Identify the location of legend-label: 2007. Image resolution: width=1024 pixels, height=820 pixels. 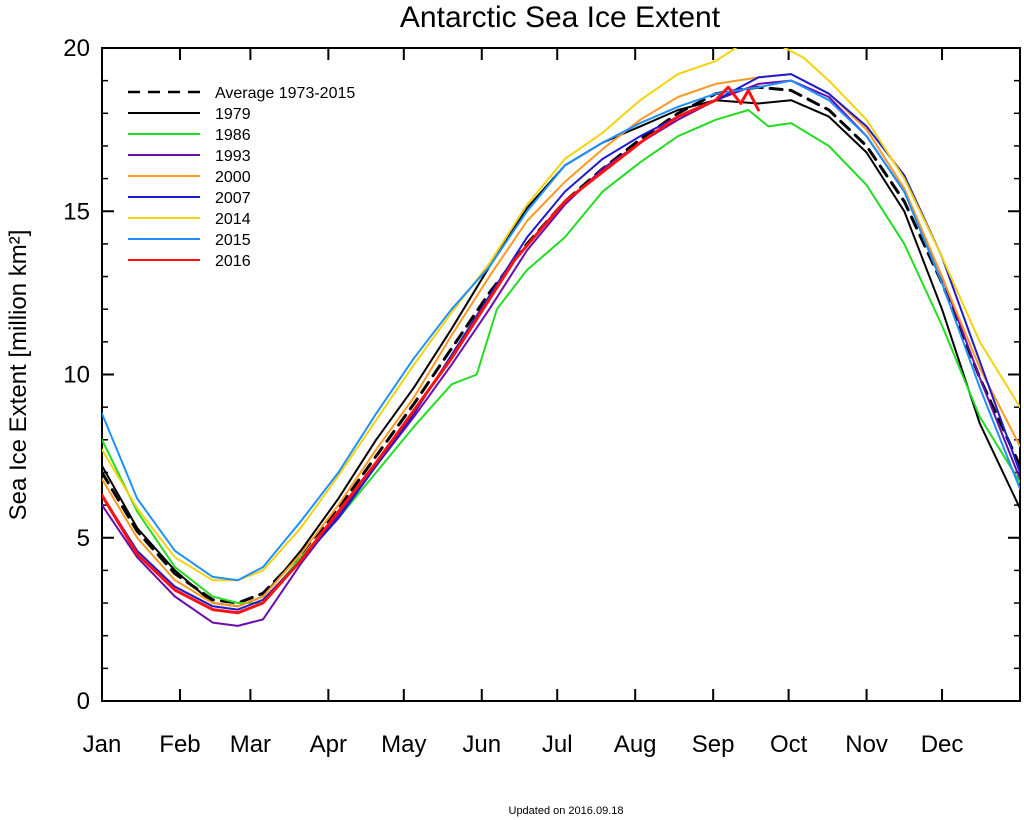
(233, 198).